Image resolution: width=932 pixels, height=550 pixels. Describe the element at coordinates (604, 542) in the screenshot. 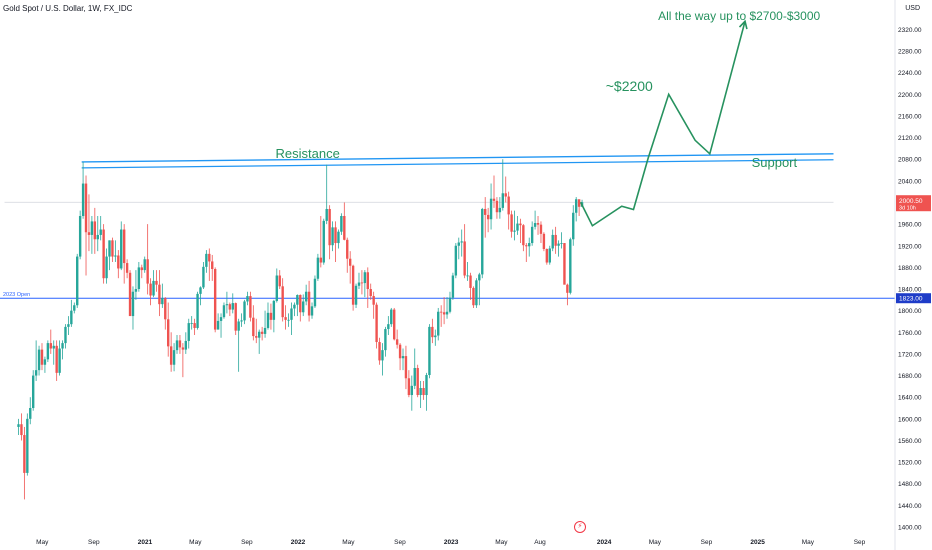

I see `time-tick-label: 2024` at that location.